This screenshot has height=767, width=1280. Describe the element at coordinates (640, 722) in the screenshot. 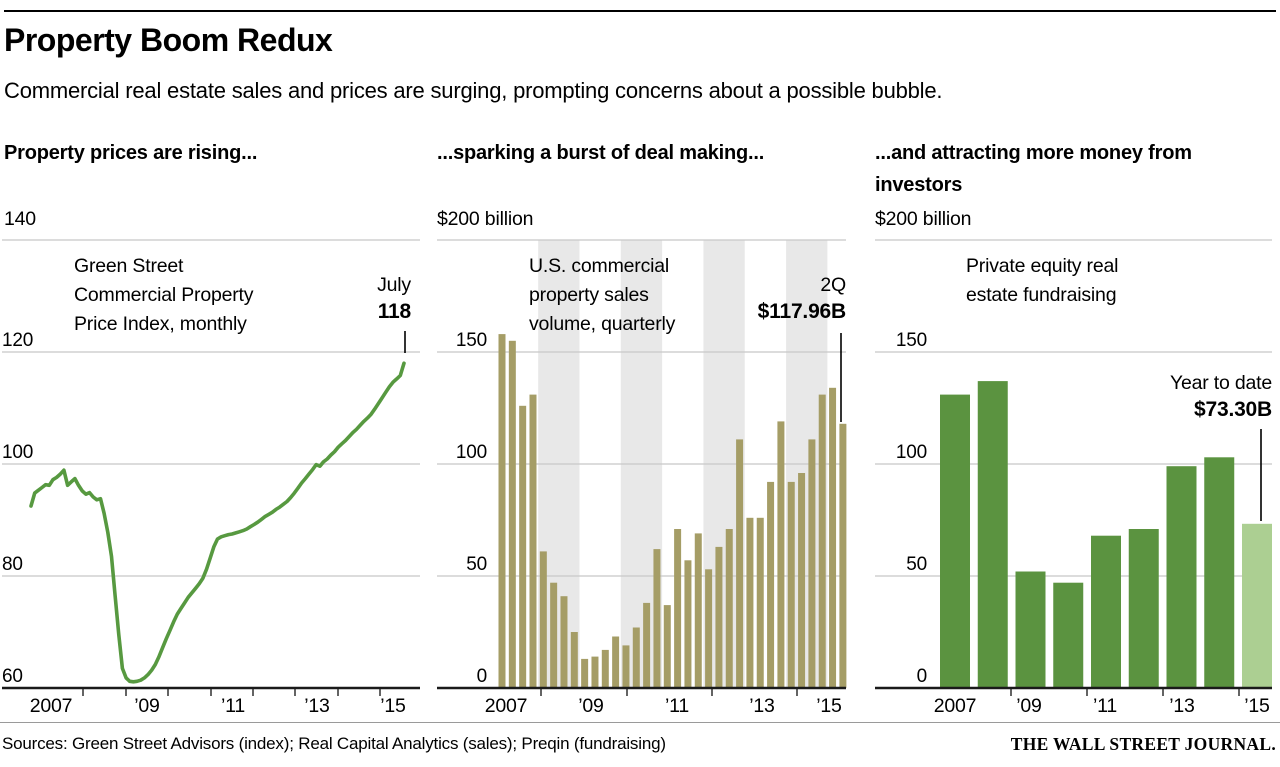

I see `footer-rule` at that location.